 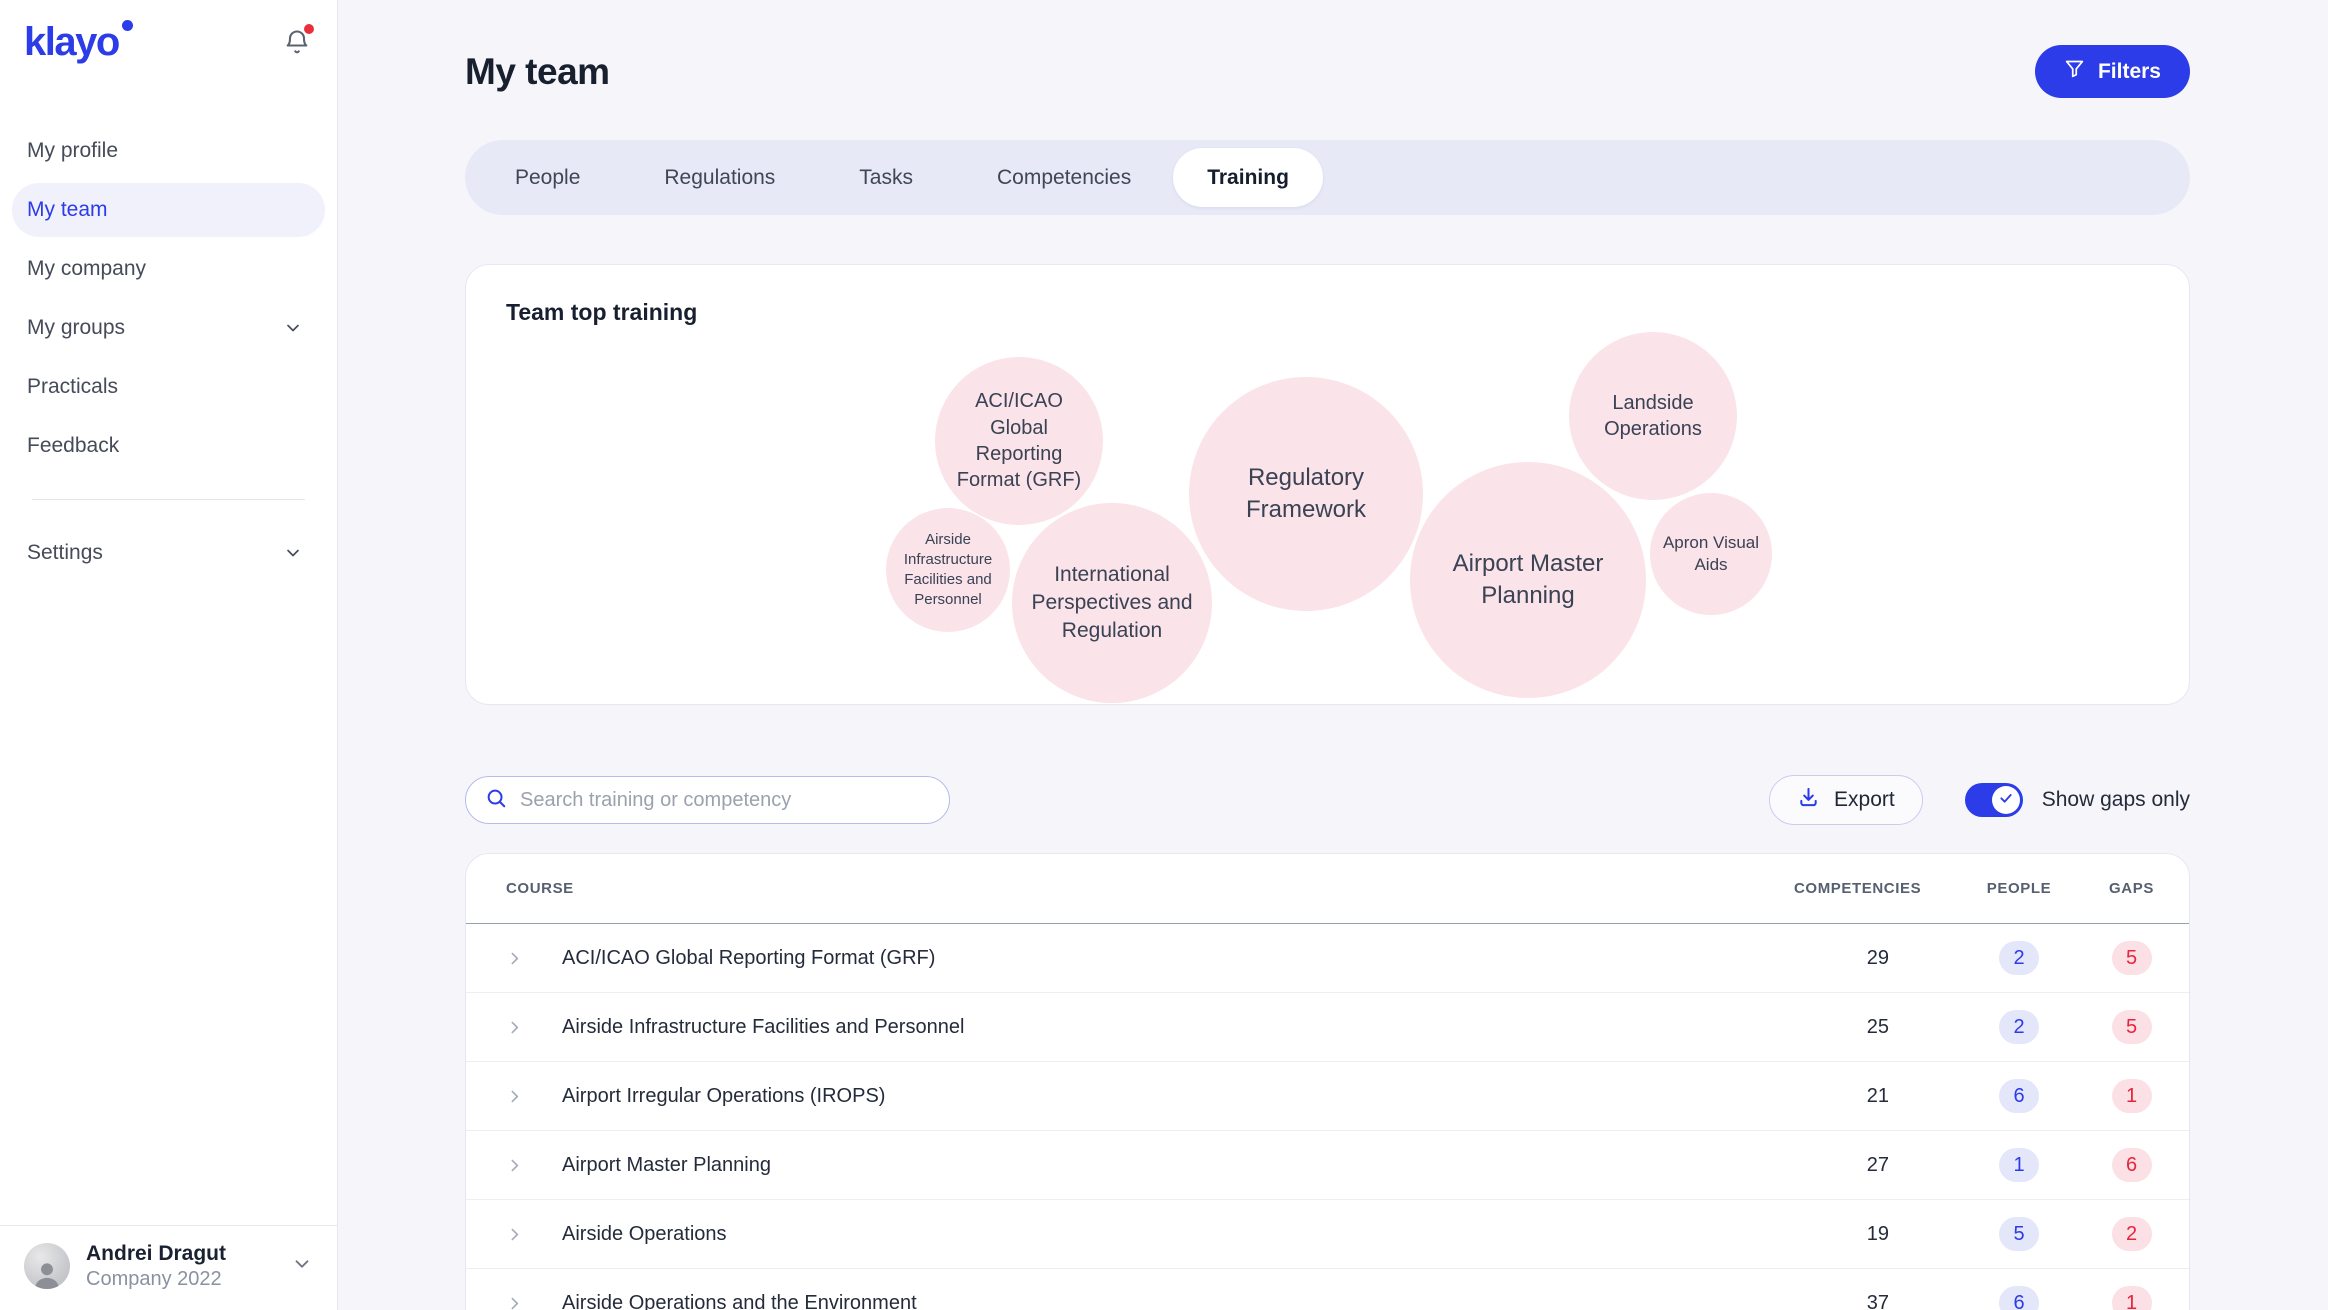 What do you see at coordinates (2131, 1165) in the screenshot?
I see `gaps-badge: 6` at bounding box center [2131, 1165].